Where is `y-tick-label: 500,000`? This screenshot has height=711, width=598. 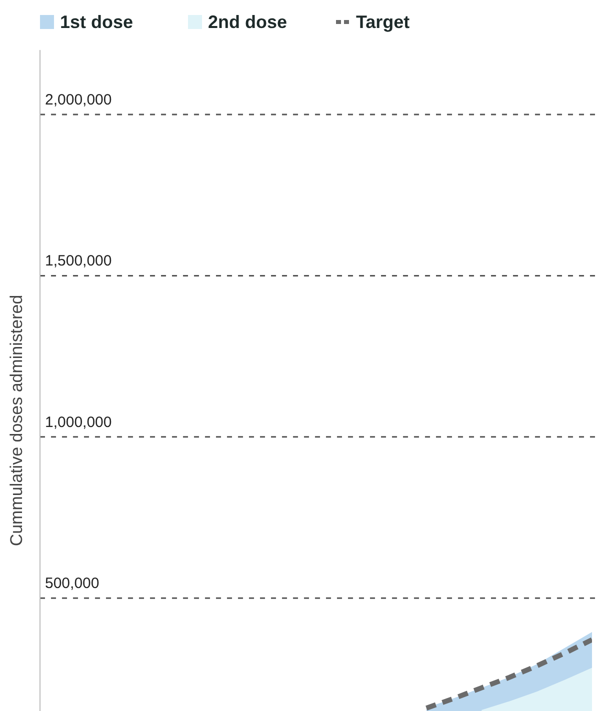 y-tick-label: 500,000 is located at coordinates (72, 583).